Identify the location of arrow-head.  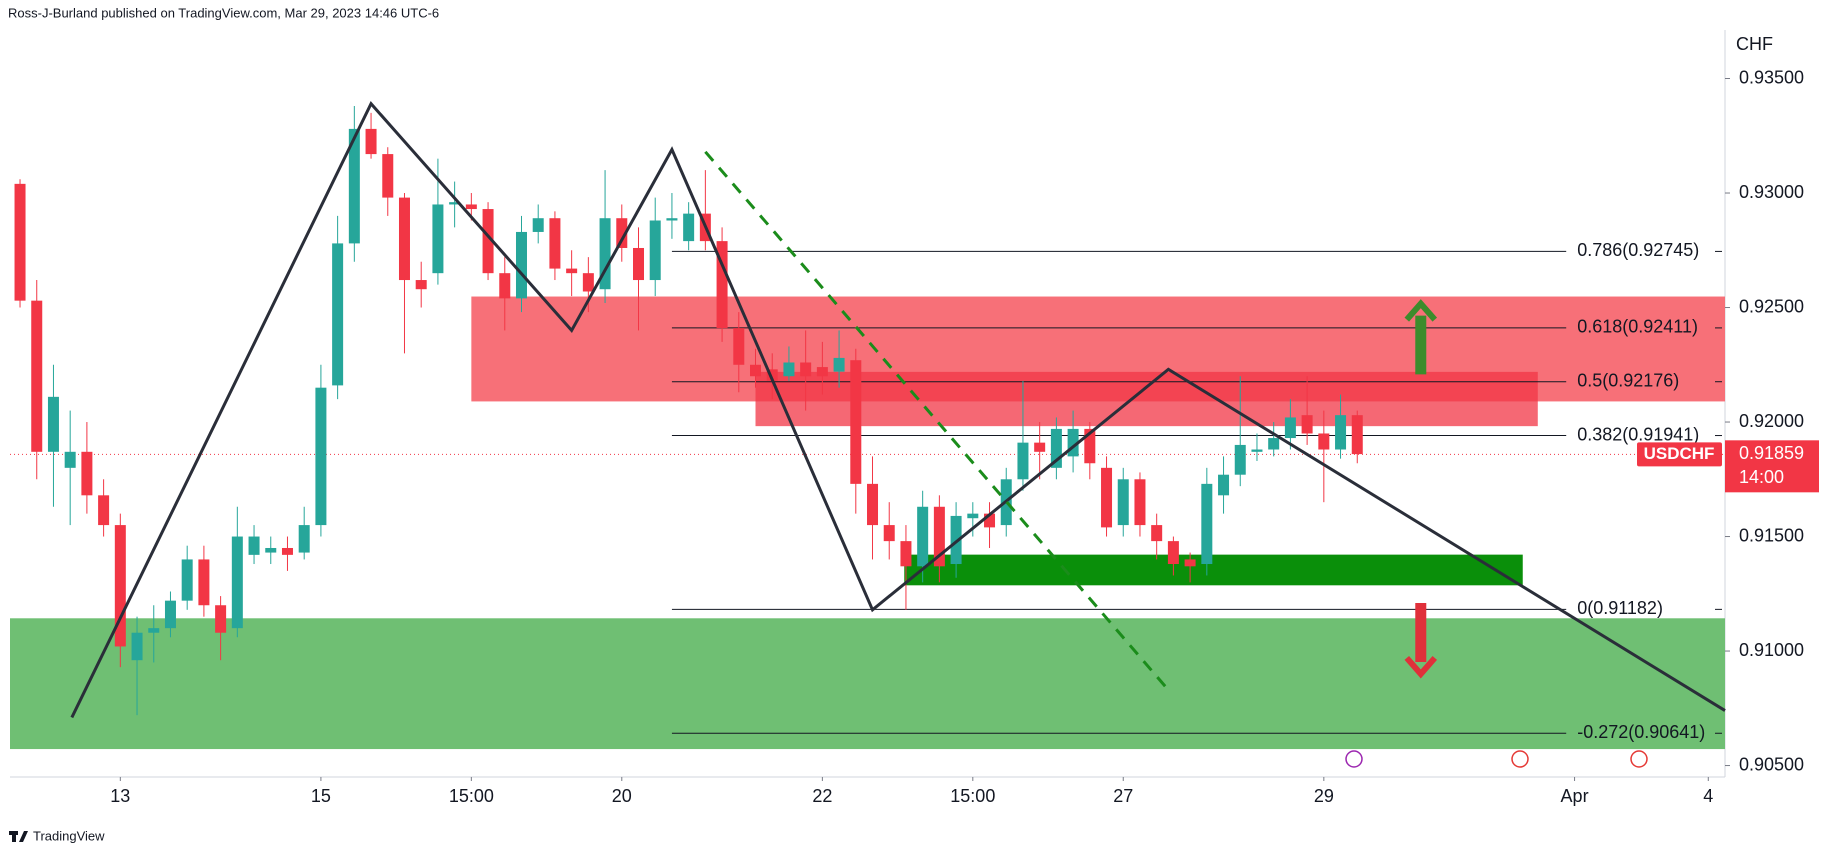
(1421, 310).